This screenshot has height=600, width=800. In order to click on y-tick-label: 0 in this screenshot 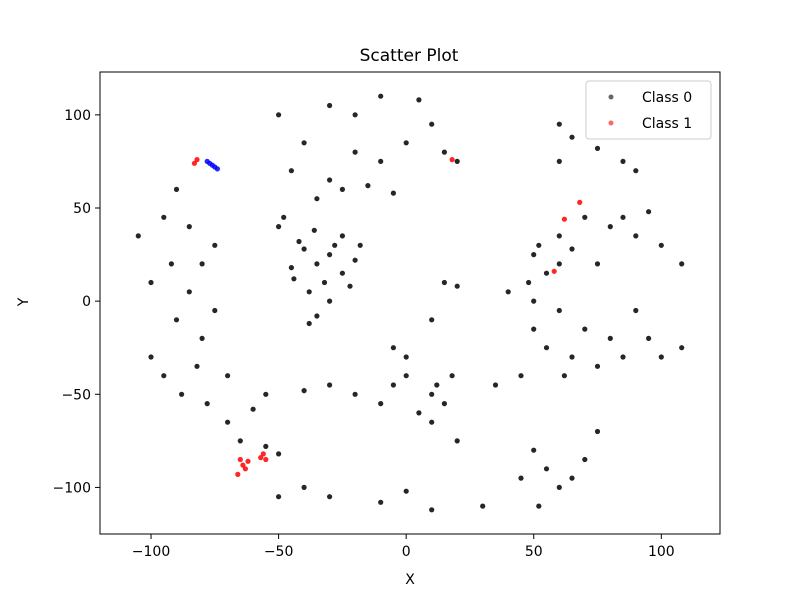, I will do `click(86, 302)`.